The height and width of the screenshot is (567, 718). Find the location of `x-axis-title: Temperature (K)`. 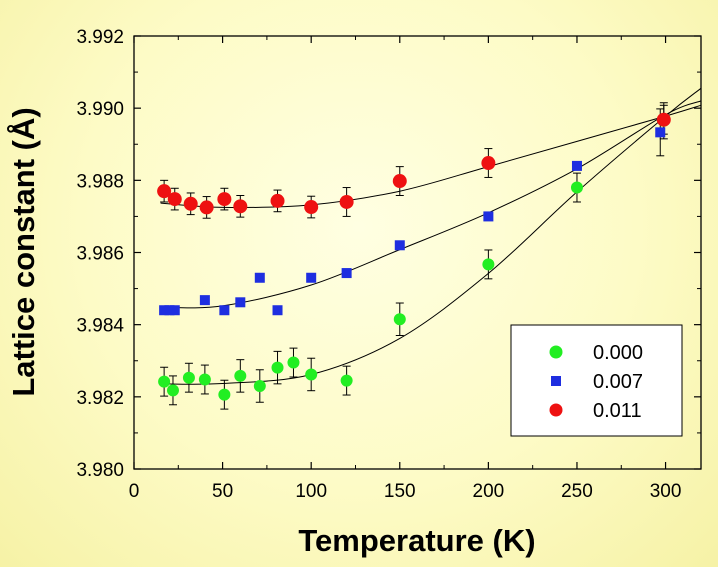

x-axis-title: Temperature (K) is located at coordinates (416, 540).